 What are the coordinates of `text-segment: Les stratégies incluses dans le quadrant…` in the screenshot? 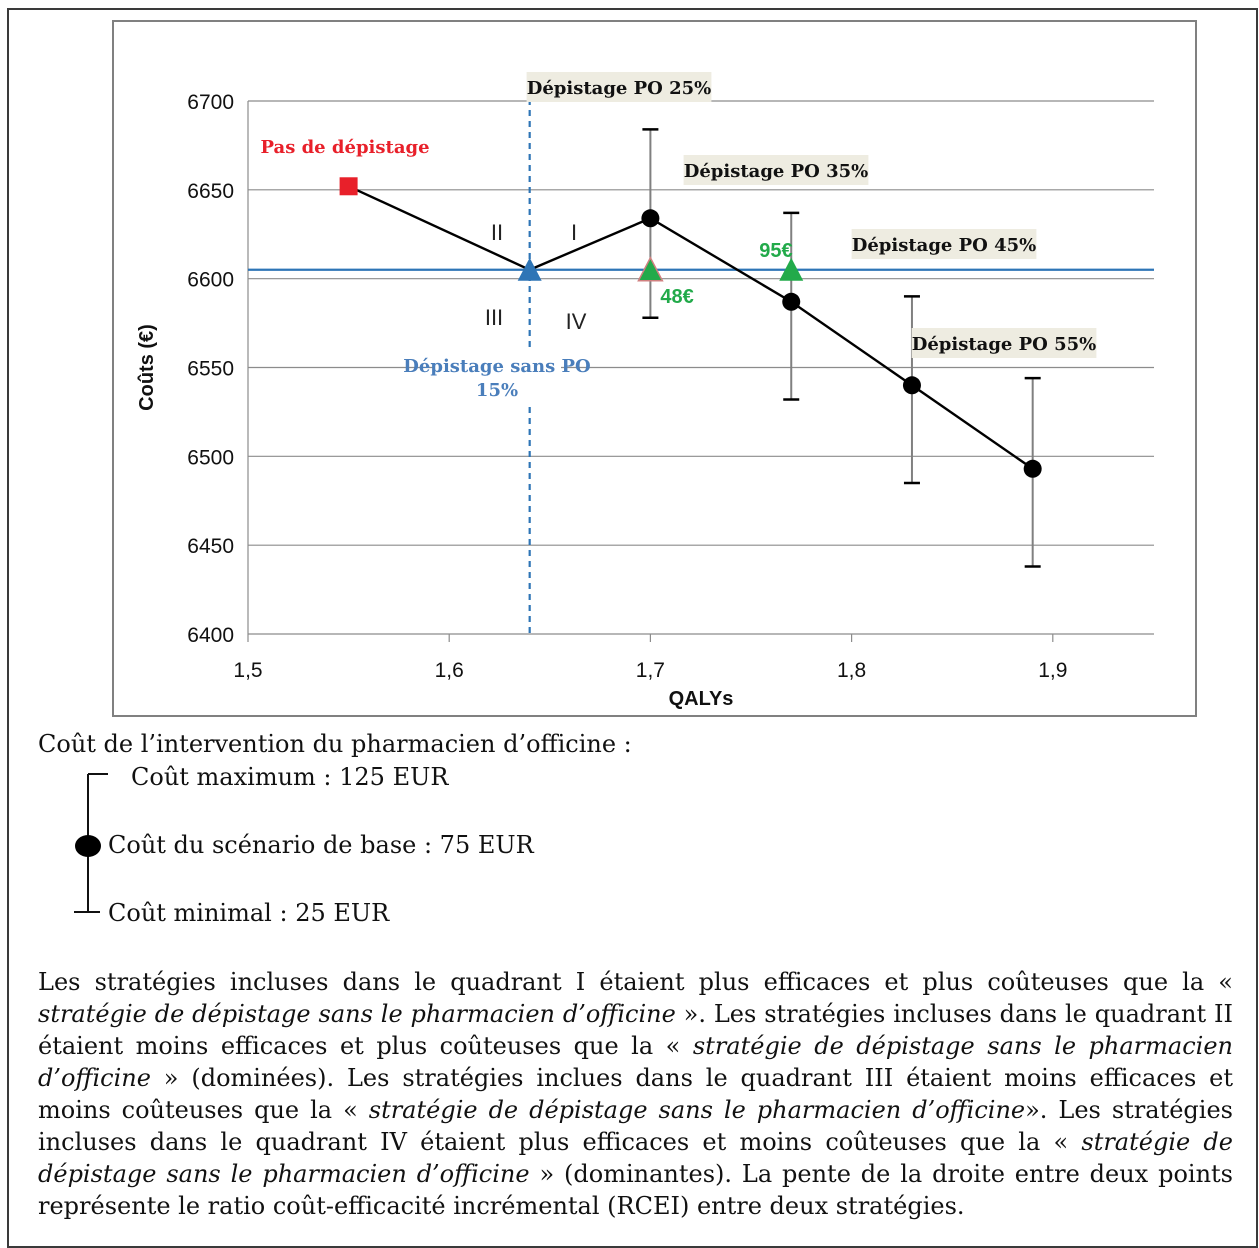 It's located at (635, 982).